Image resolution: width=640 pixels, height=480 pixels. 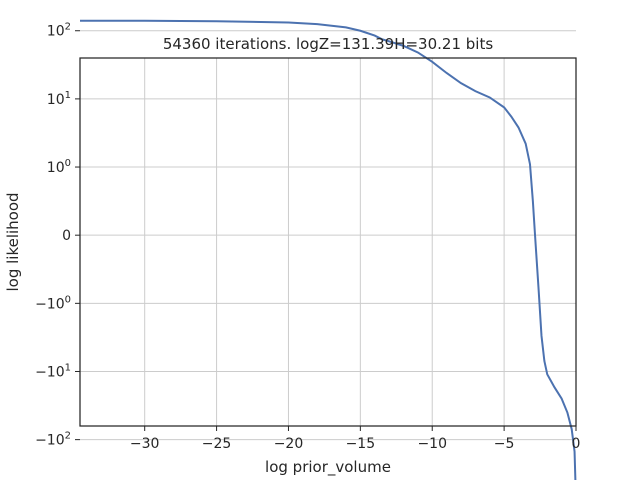 I want to click on x-tick-label: −25, so click(x=217, y=444).